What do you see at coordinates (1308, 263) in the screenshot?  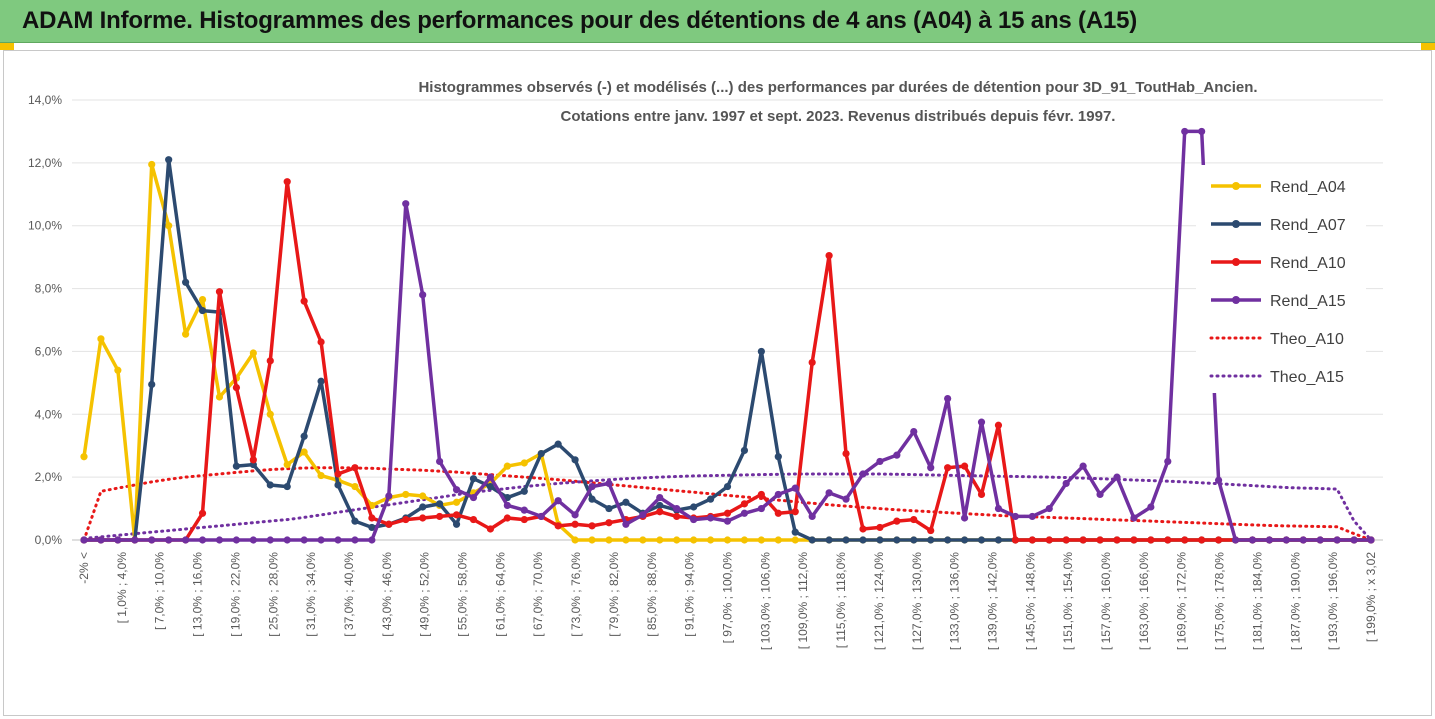 I see `legend-label: Rend_A10` at bounding box center [1308, 263].